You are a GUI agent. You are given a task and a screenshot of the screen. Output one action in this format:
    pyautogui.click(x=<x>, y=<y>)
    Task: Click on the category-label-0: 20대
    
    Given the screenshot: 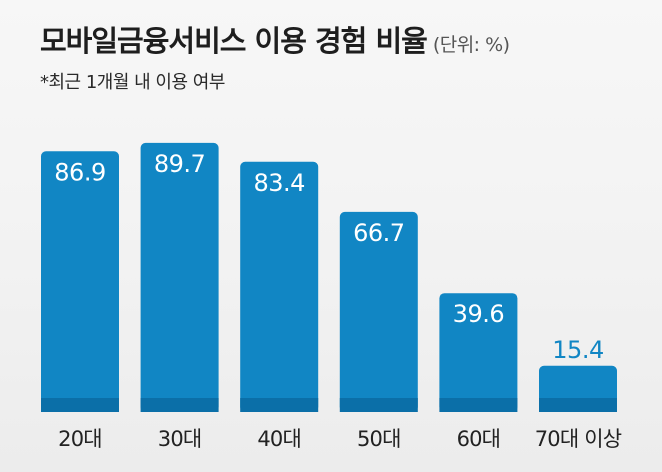 What is the action you would take?
    pyautogui.click(x=80, y=439)
    